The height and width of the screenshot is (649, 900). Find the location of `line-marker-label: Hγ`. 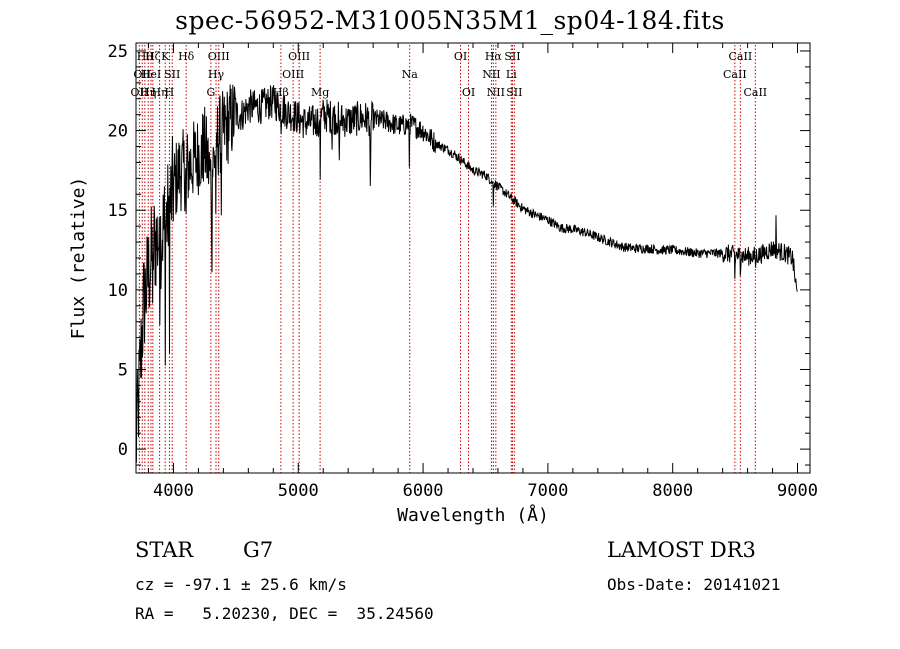

line-marker-label: Hγ is located at coordinates (216, 74).